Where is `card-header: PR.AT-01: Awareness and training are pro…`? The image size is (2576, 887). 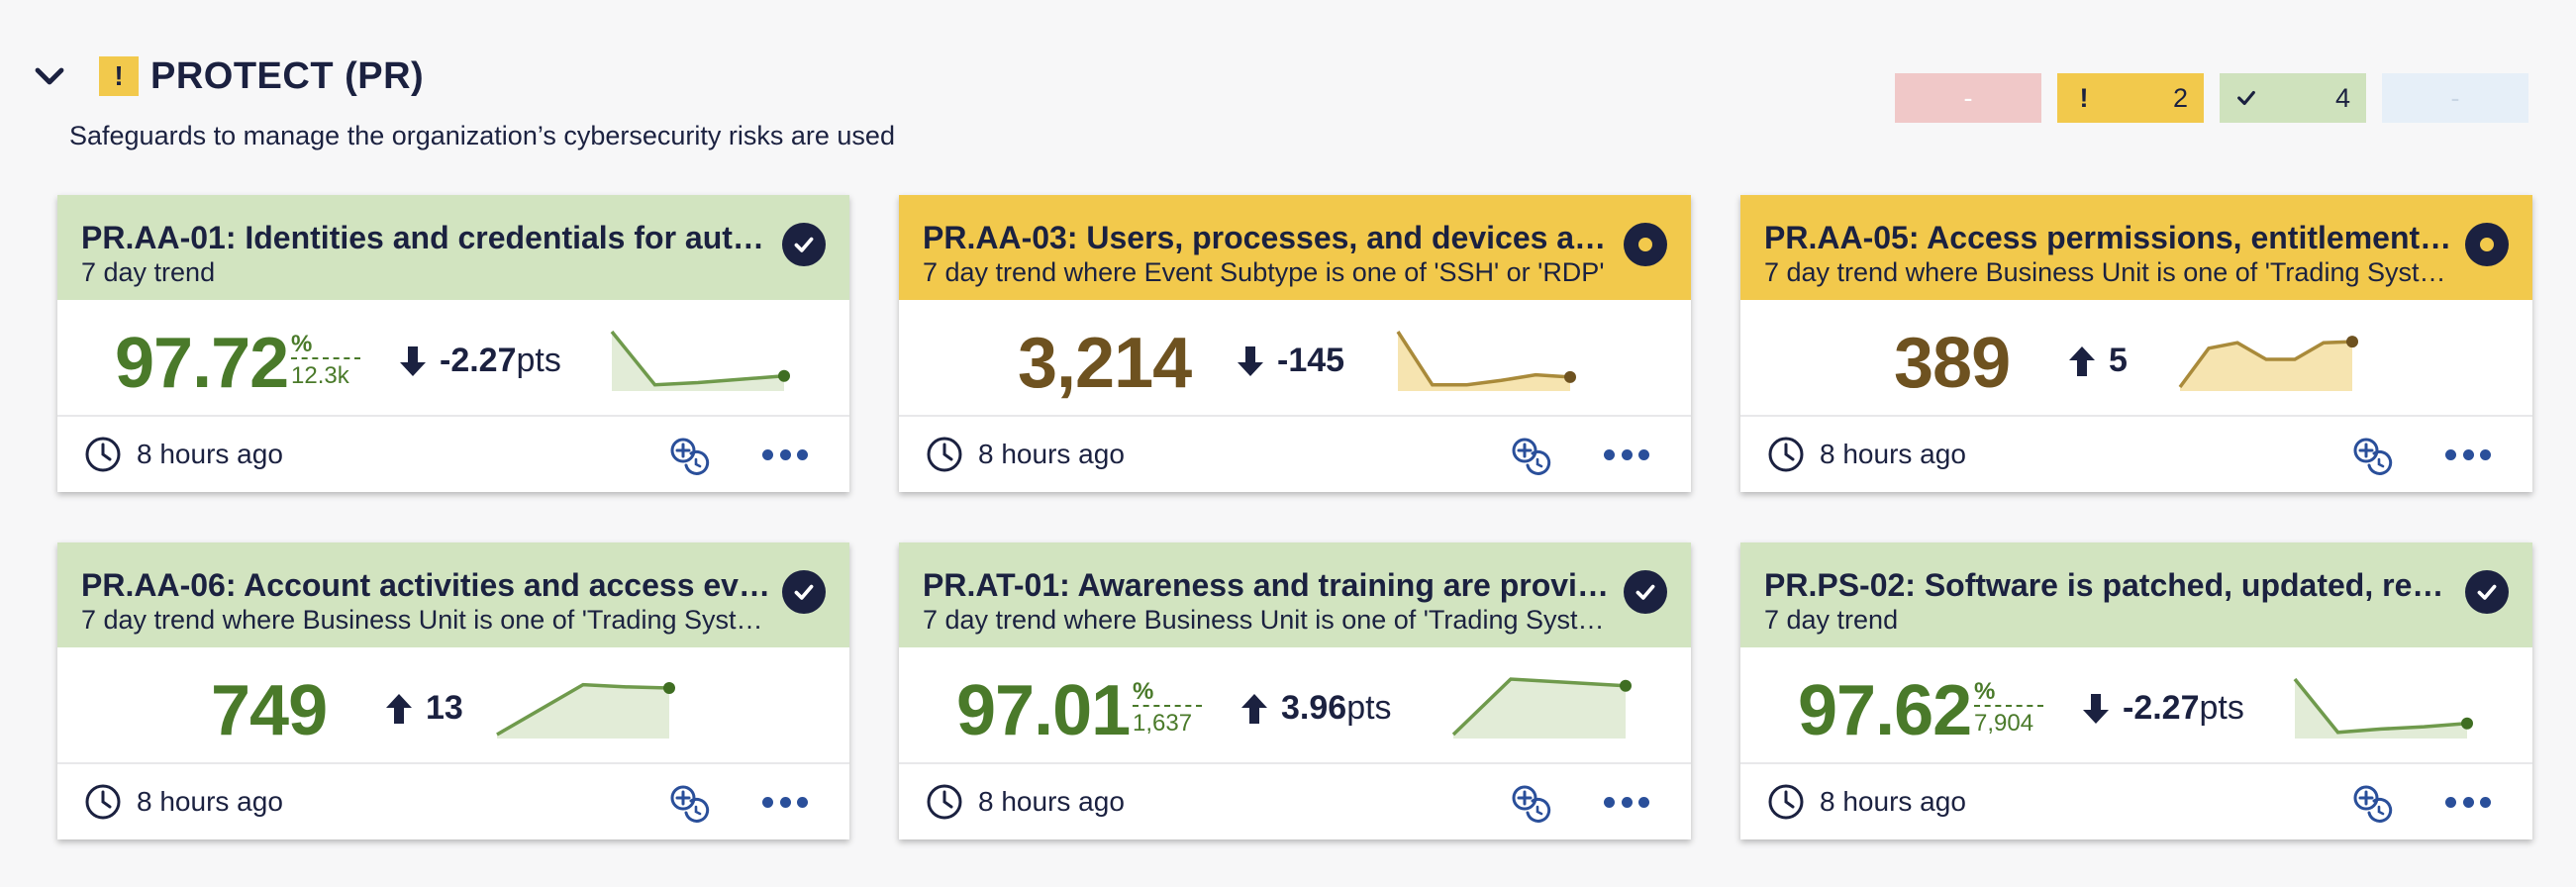
card-header: PR.AT-01: Awareness and training are pro… is located at coordinates (1295, 594).